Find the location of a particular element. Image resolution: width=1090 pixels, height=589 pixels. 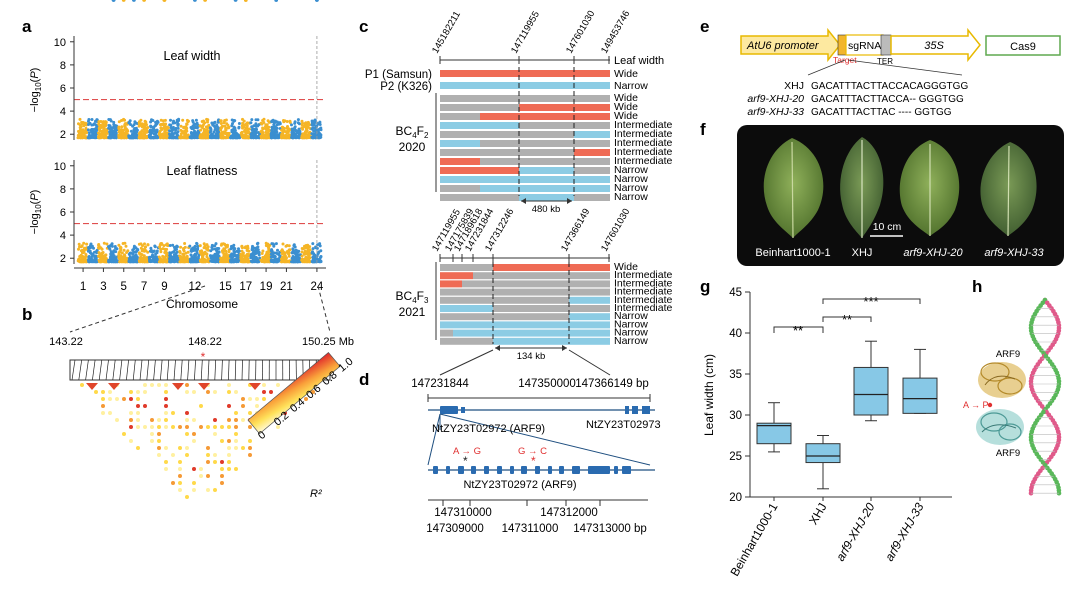

alignment-seq: GACATTTACTTACCA-- GGGTGG is located at coordinates (887, 99).